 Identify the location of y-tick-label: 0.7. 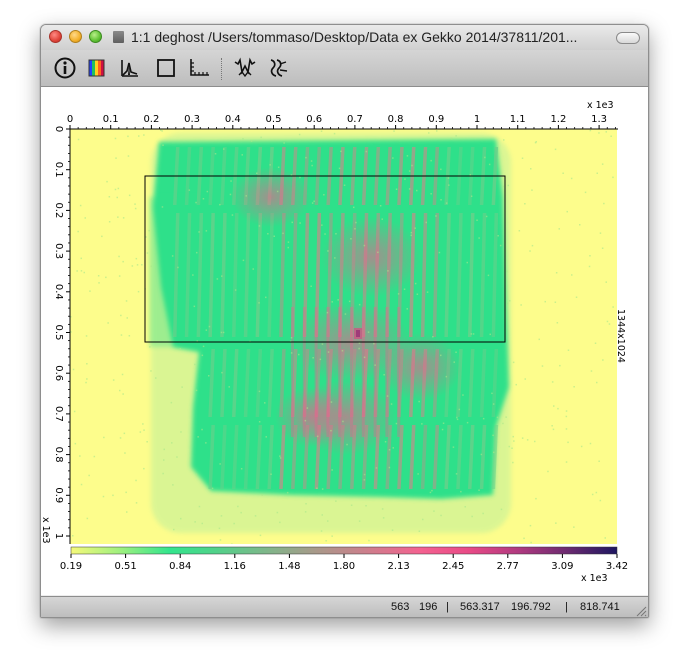
(58, 414).